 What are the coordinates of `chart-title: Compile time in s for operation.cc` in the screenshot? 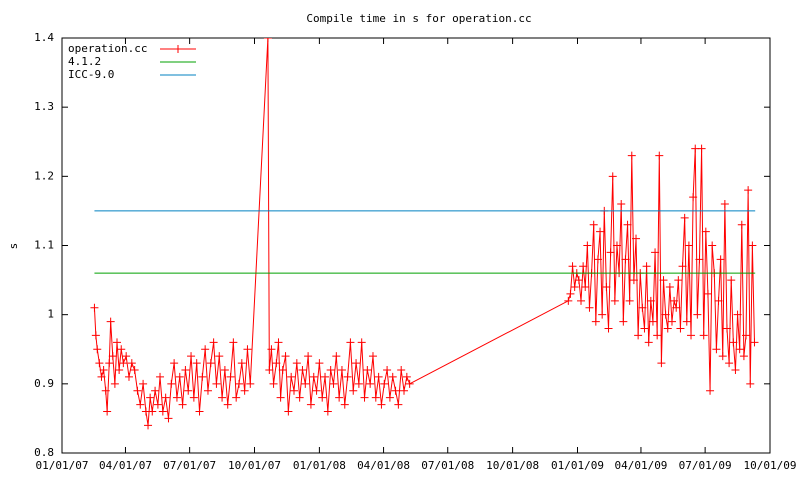 It's located at (418, 18).